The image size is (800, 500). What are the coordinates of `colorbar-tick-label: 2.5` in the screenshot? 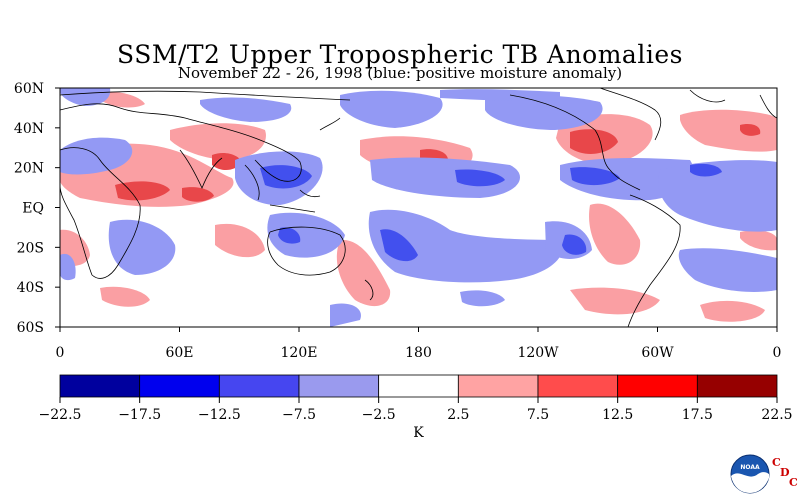 It's located at (458, 415).